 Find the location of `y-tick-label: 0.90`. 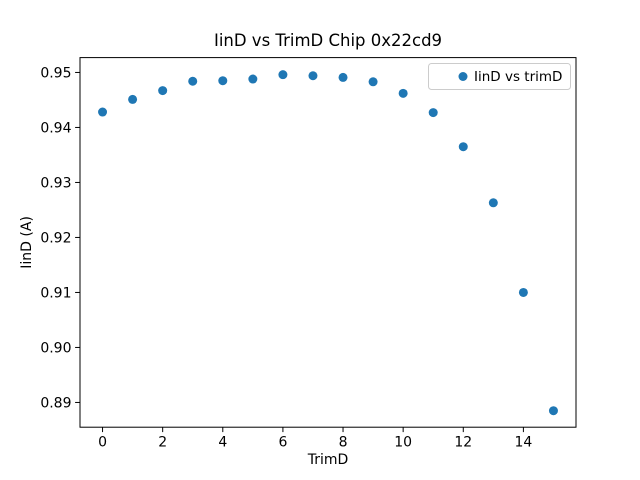

y-tick-label: 0.90 is located at coordinates (55, 348).